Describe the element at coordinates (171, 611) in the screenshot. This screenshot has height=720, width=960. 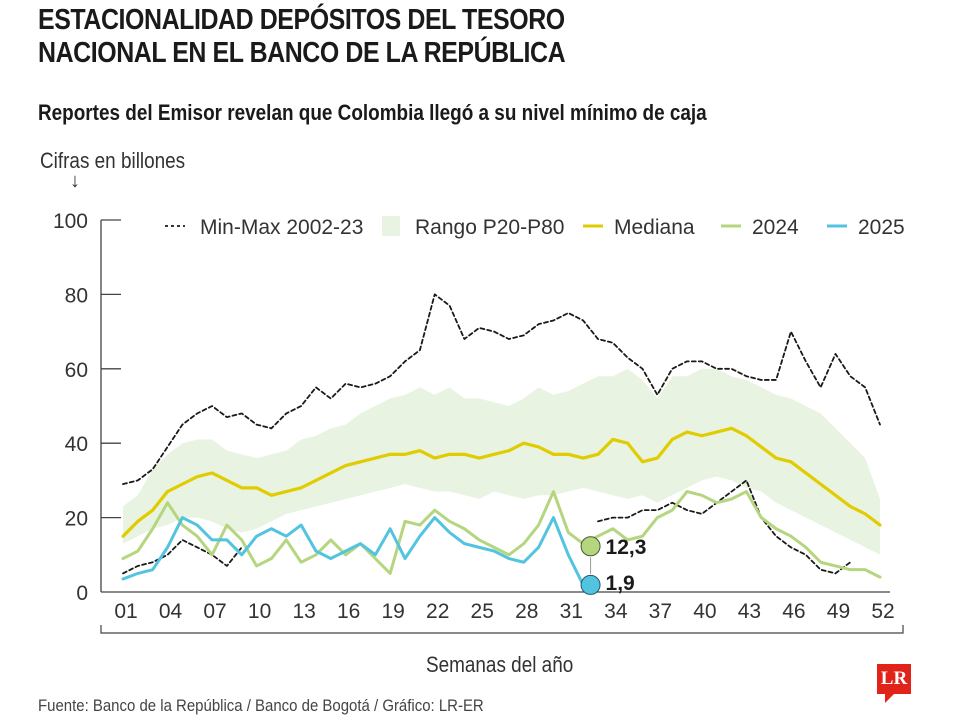
I see `x-tick-label: 04` at that location.